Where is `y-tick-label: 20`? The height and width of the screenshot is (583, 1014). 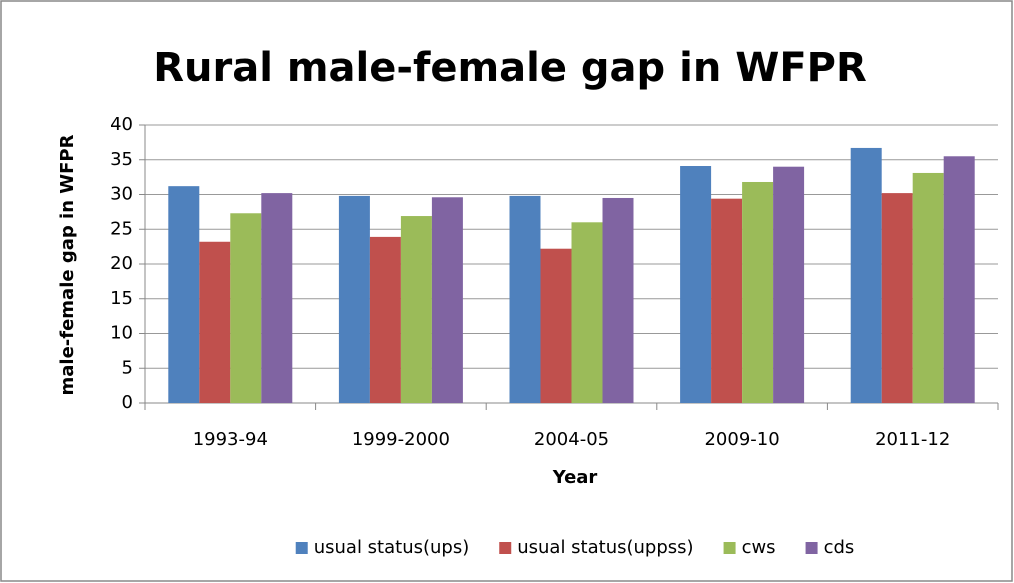
y-tick-label: 20 is located at coordinates (121, 263).